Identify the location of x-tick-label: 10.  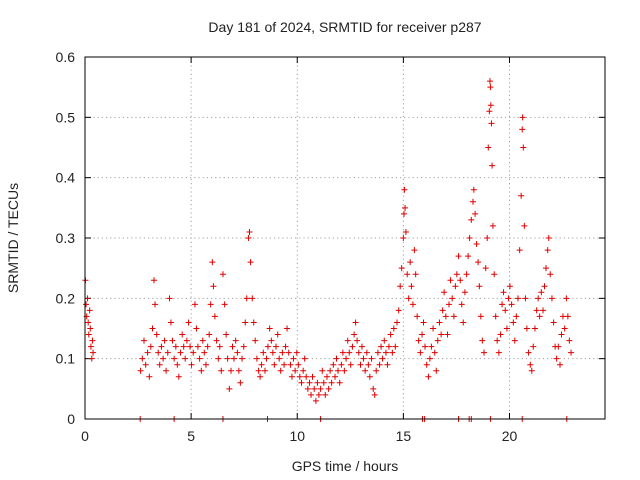
(297, 436).